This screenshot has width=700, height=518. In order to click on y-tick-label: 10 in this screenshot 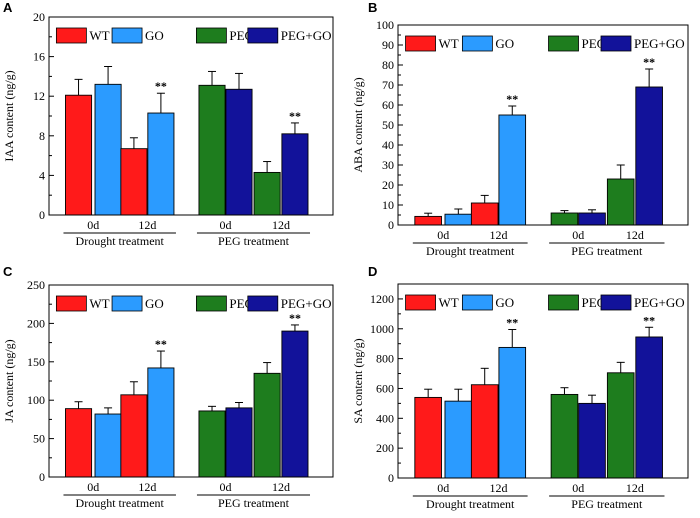, I will do `click(388, 205)`.